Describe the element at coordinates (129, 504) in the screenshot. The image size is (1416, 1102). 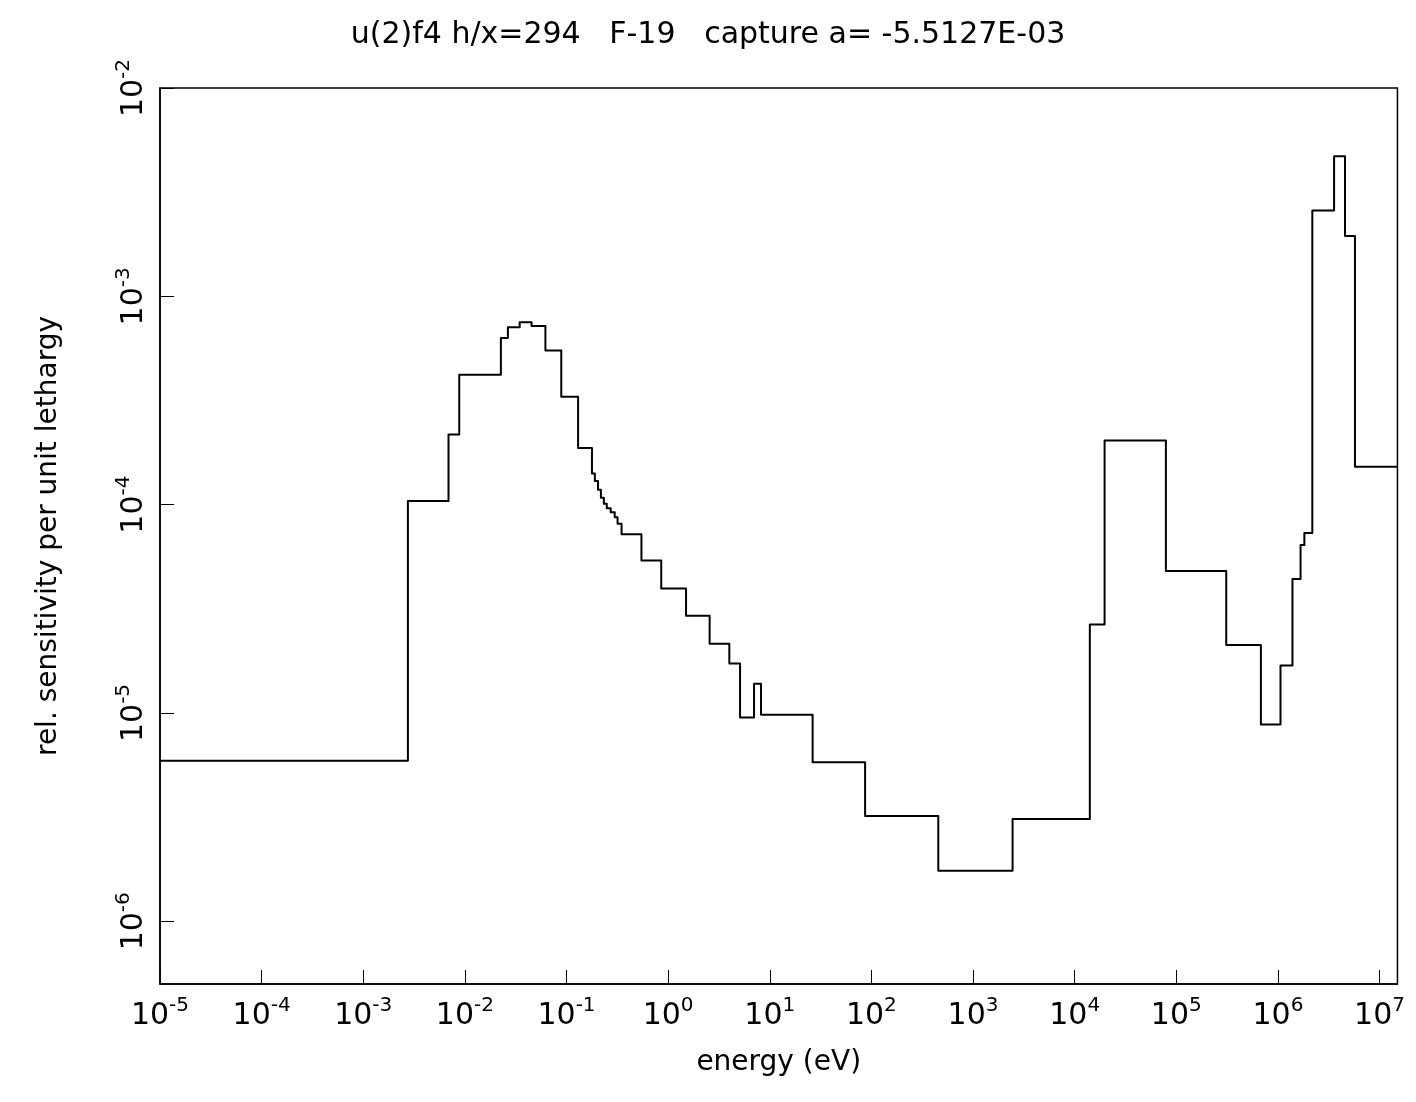
I see `y-tick-label: 10-4` at that location.